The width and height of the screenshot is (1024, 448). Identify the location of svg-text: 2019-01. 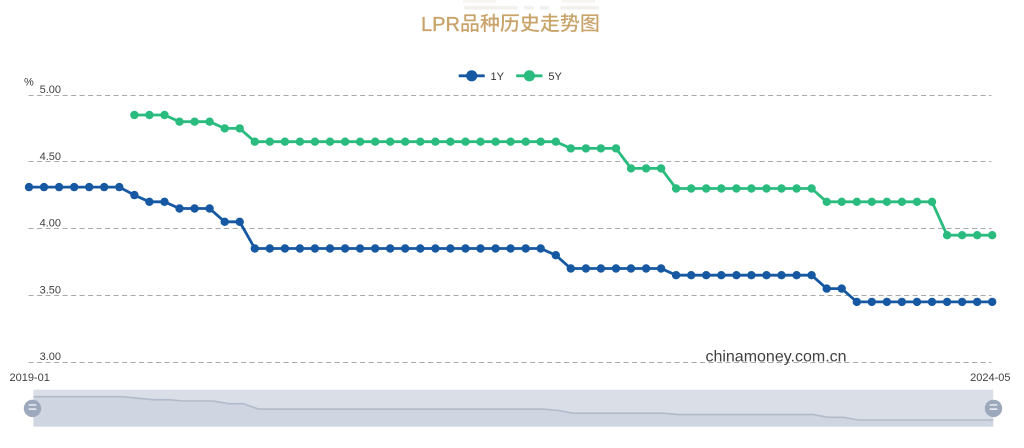
(30, 378).